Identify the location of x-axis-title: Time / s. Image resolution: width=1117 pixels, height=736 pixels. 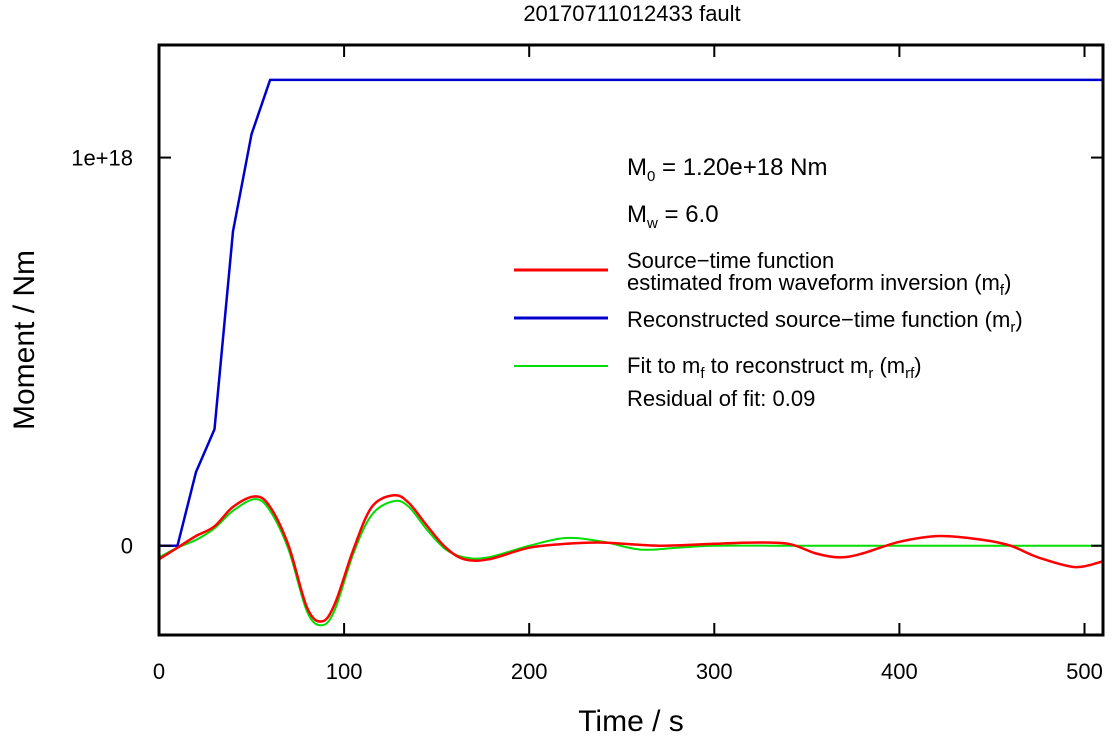
(631, 720).